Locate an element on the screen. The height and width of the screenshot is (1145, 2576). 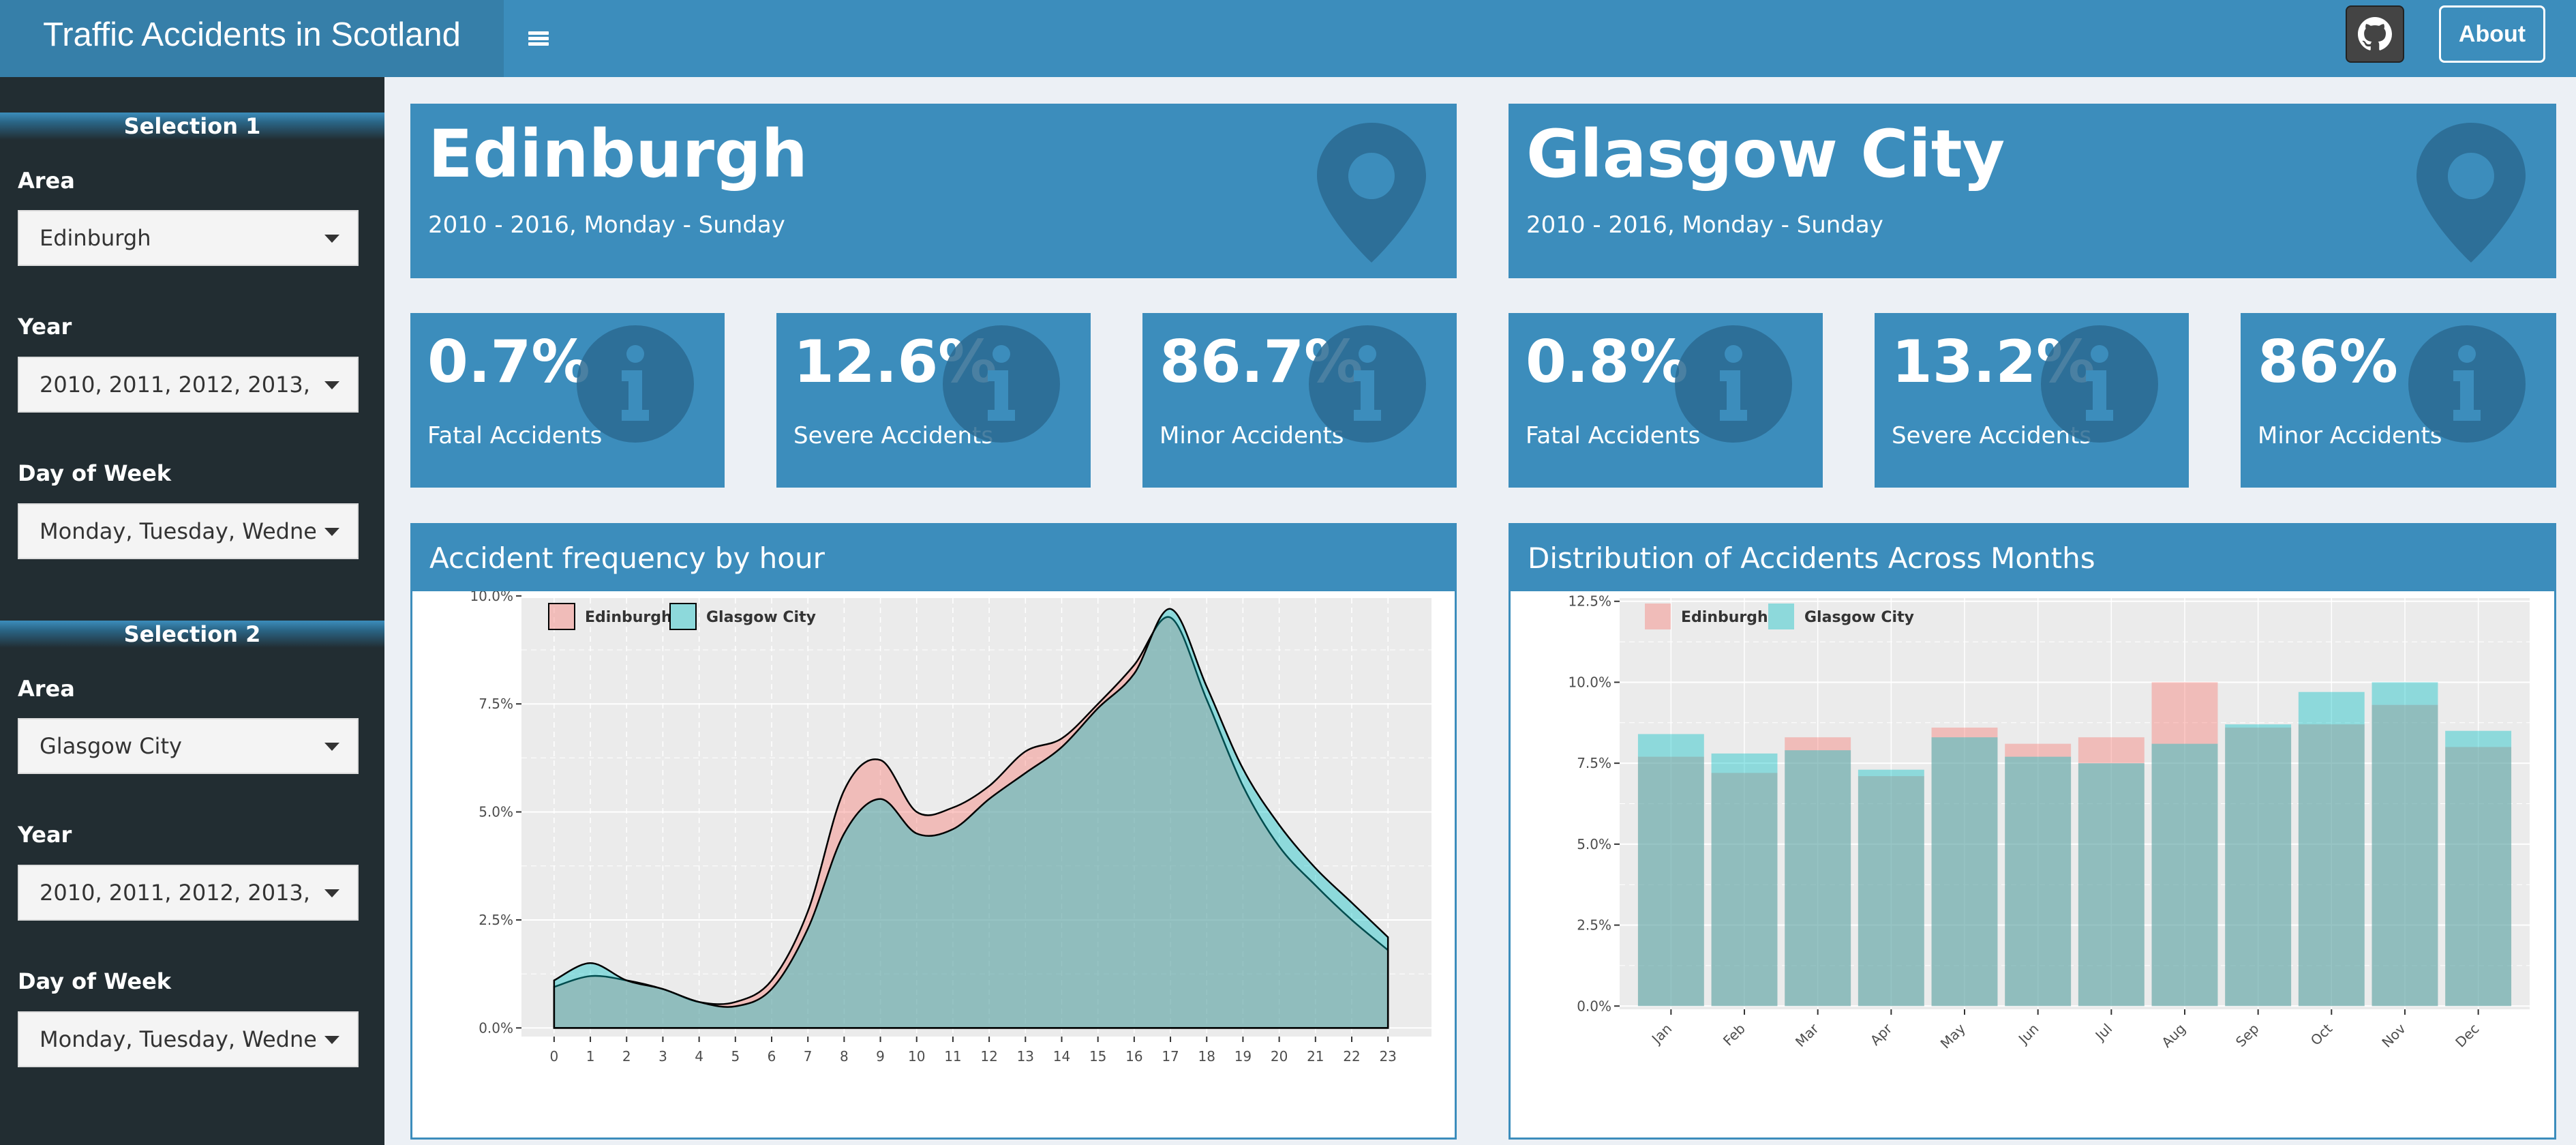
stat-label: Fatal Accidents is located at coordinates (1613, 436).